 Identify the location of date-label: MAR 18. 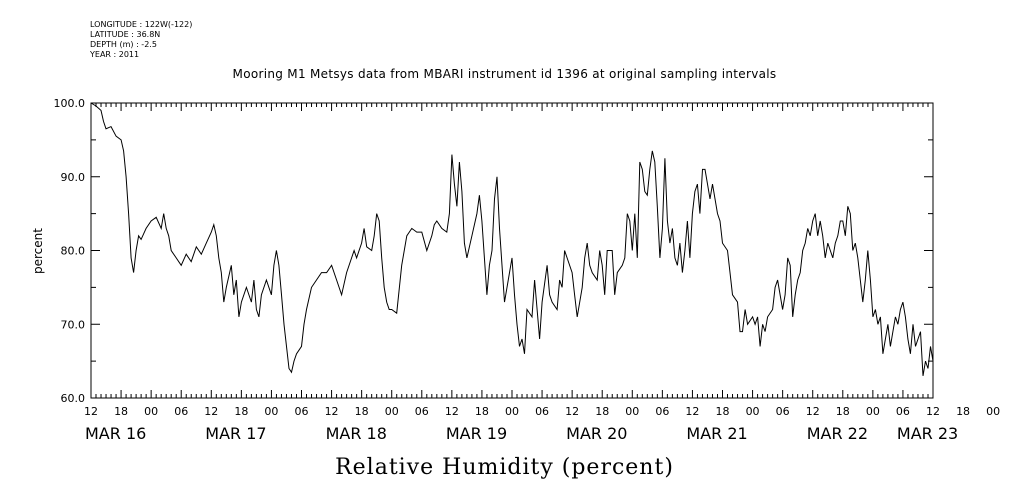
(356, 433).